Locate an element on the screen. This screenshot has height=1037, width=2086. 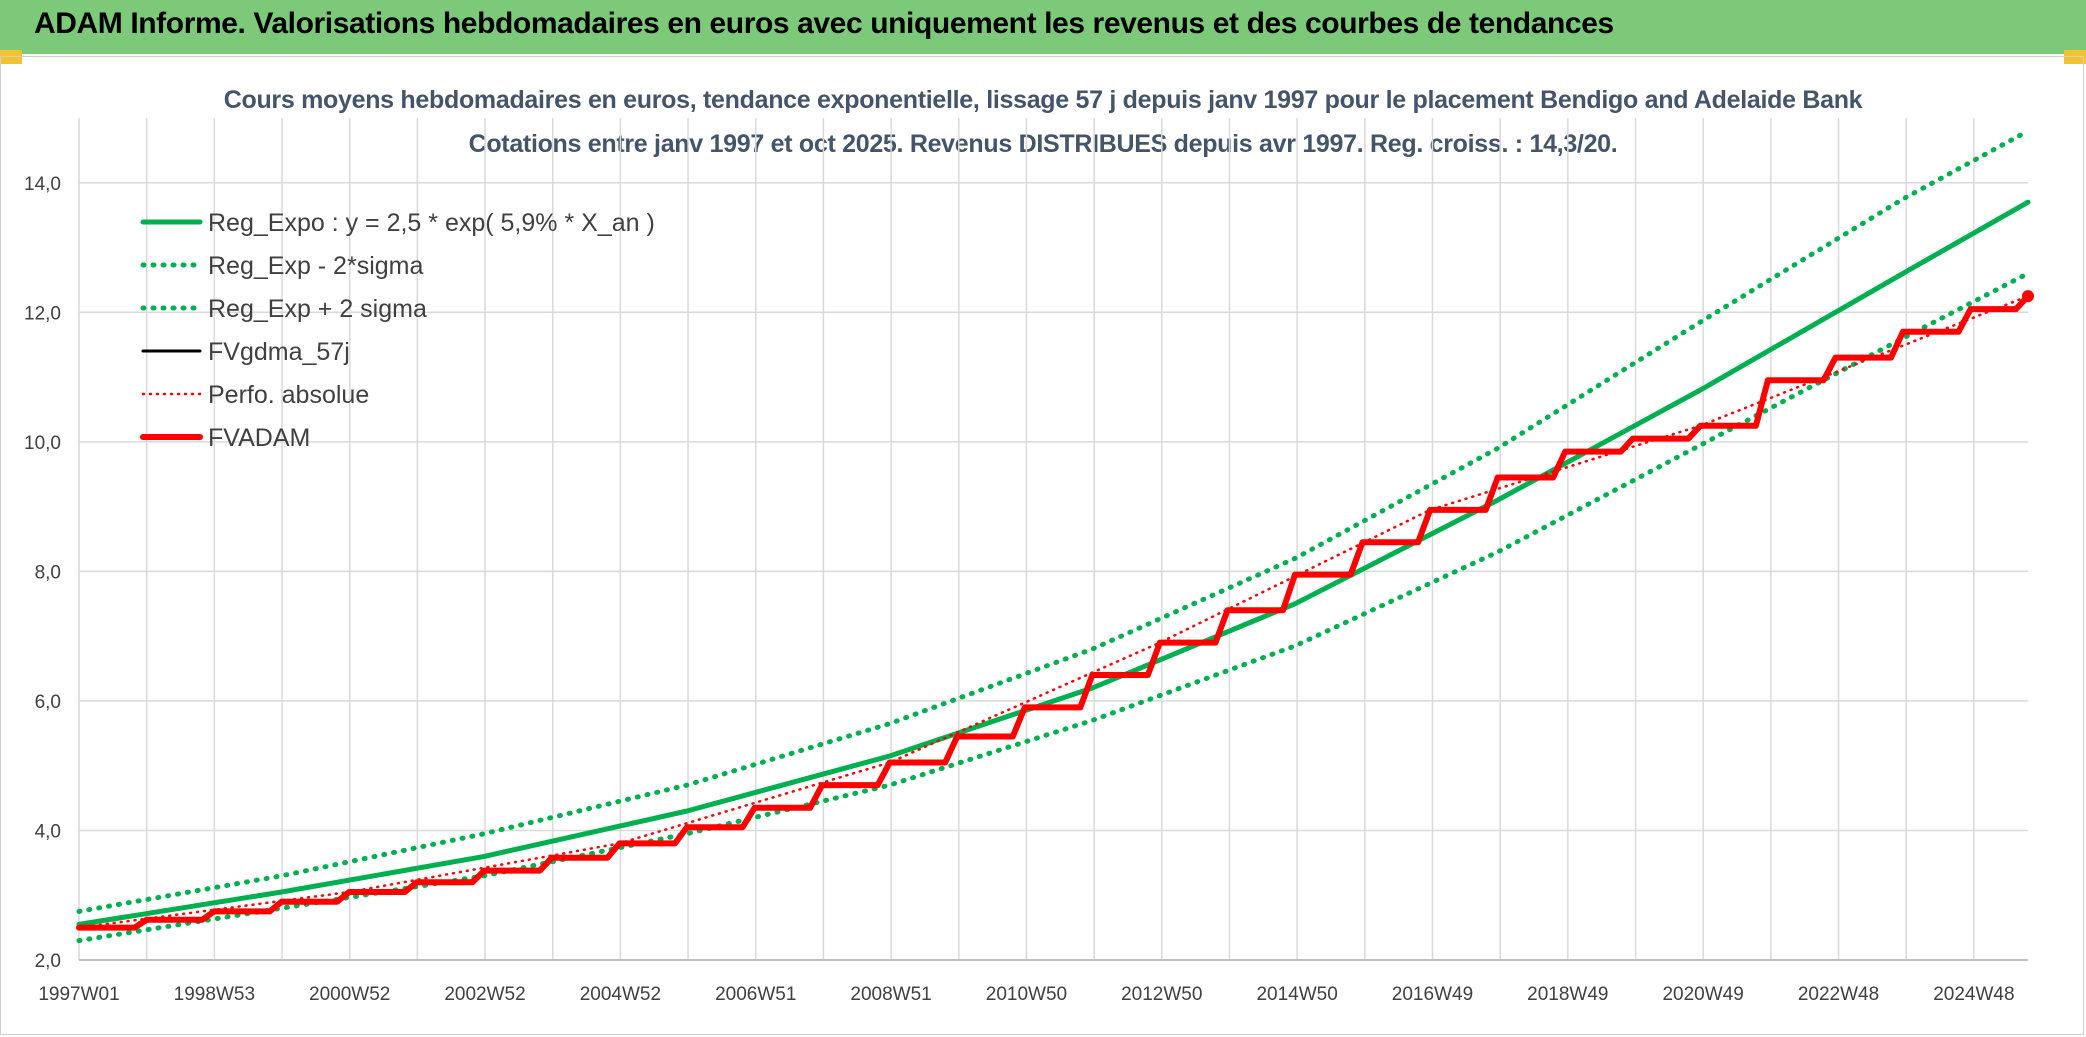
x-tick-label: 2008W51 is located at coordinates (890, 994).